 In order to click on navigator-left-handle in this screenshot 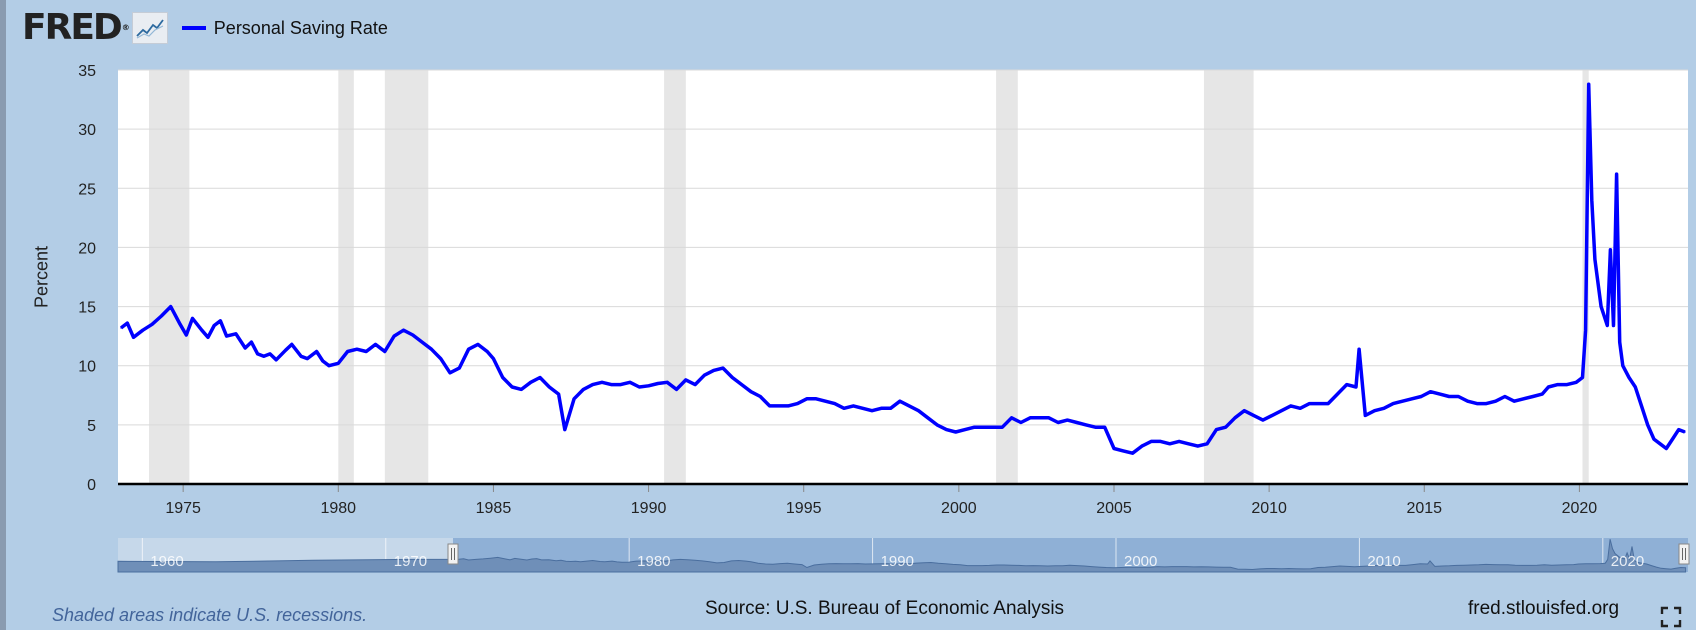, I will do `click(453, 554)`.